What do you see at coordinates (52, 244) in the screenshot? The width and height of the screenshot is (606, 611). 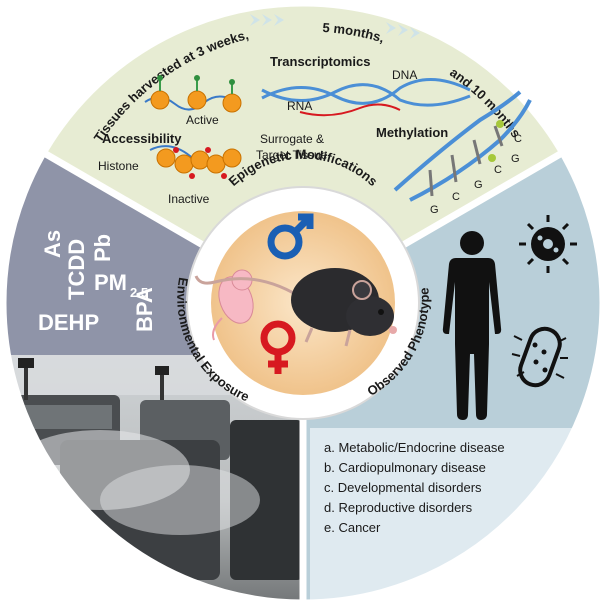 I see `as-label: As` at bounding box center [52, 244].